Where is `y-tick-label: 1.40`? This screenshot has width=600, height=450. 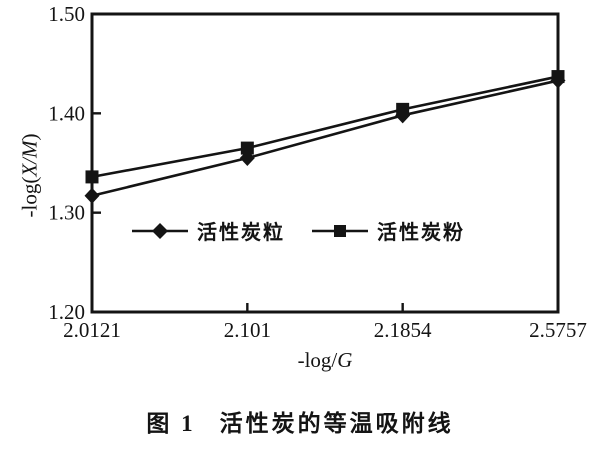 y-tick-label: 1.40 is located at coordinates (66, 113).